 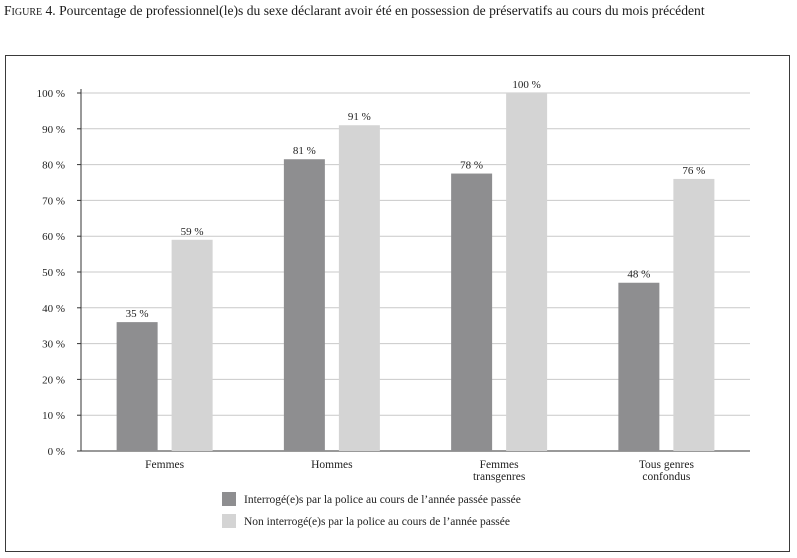 What do you see at coordinates (359, 117) in the screenshot?
I see `data-label: 91 %` at bounding box center [359, 117].